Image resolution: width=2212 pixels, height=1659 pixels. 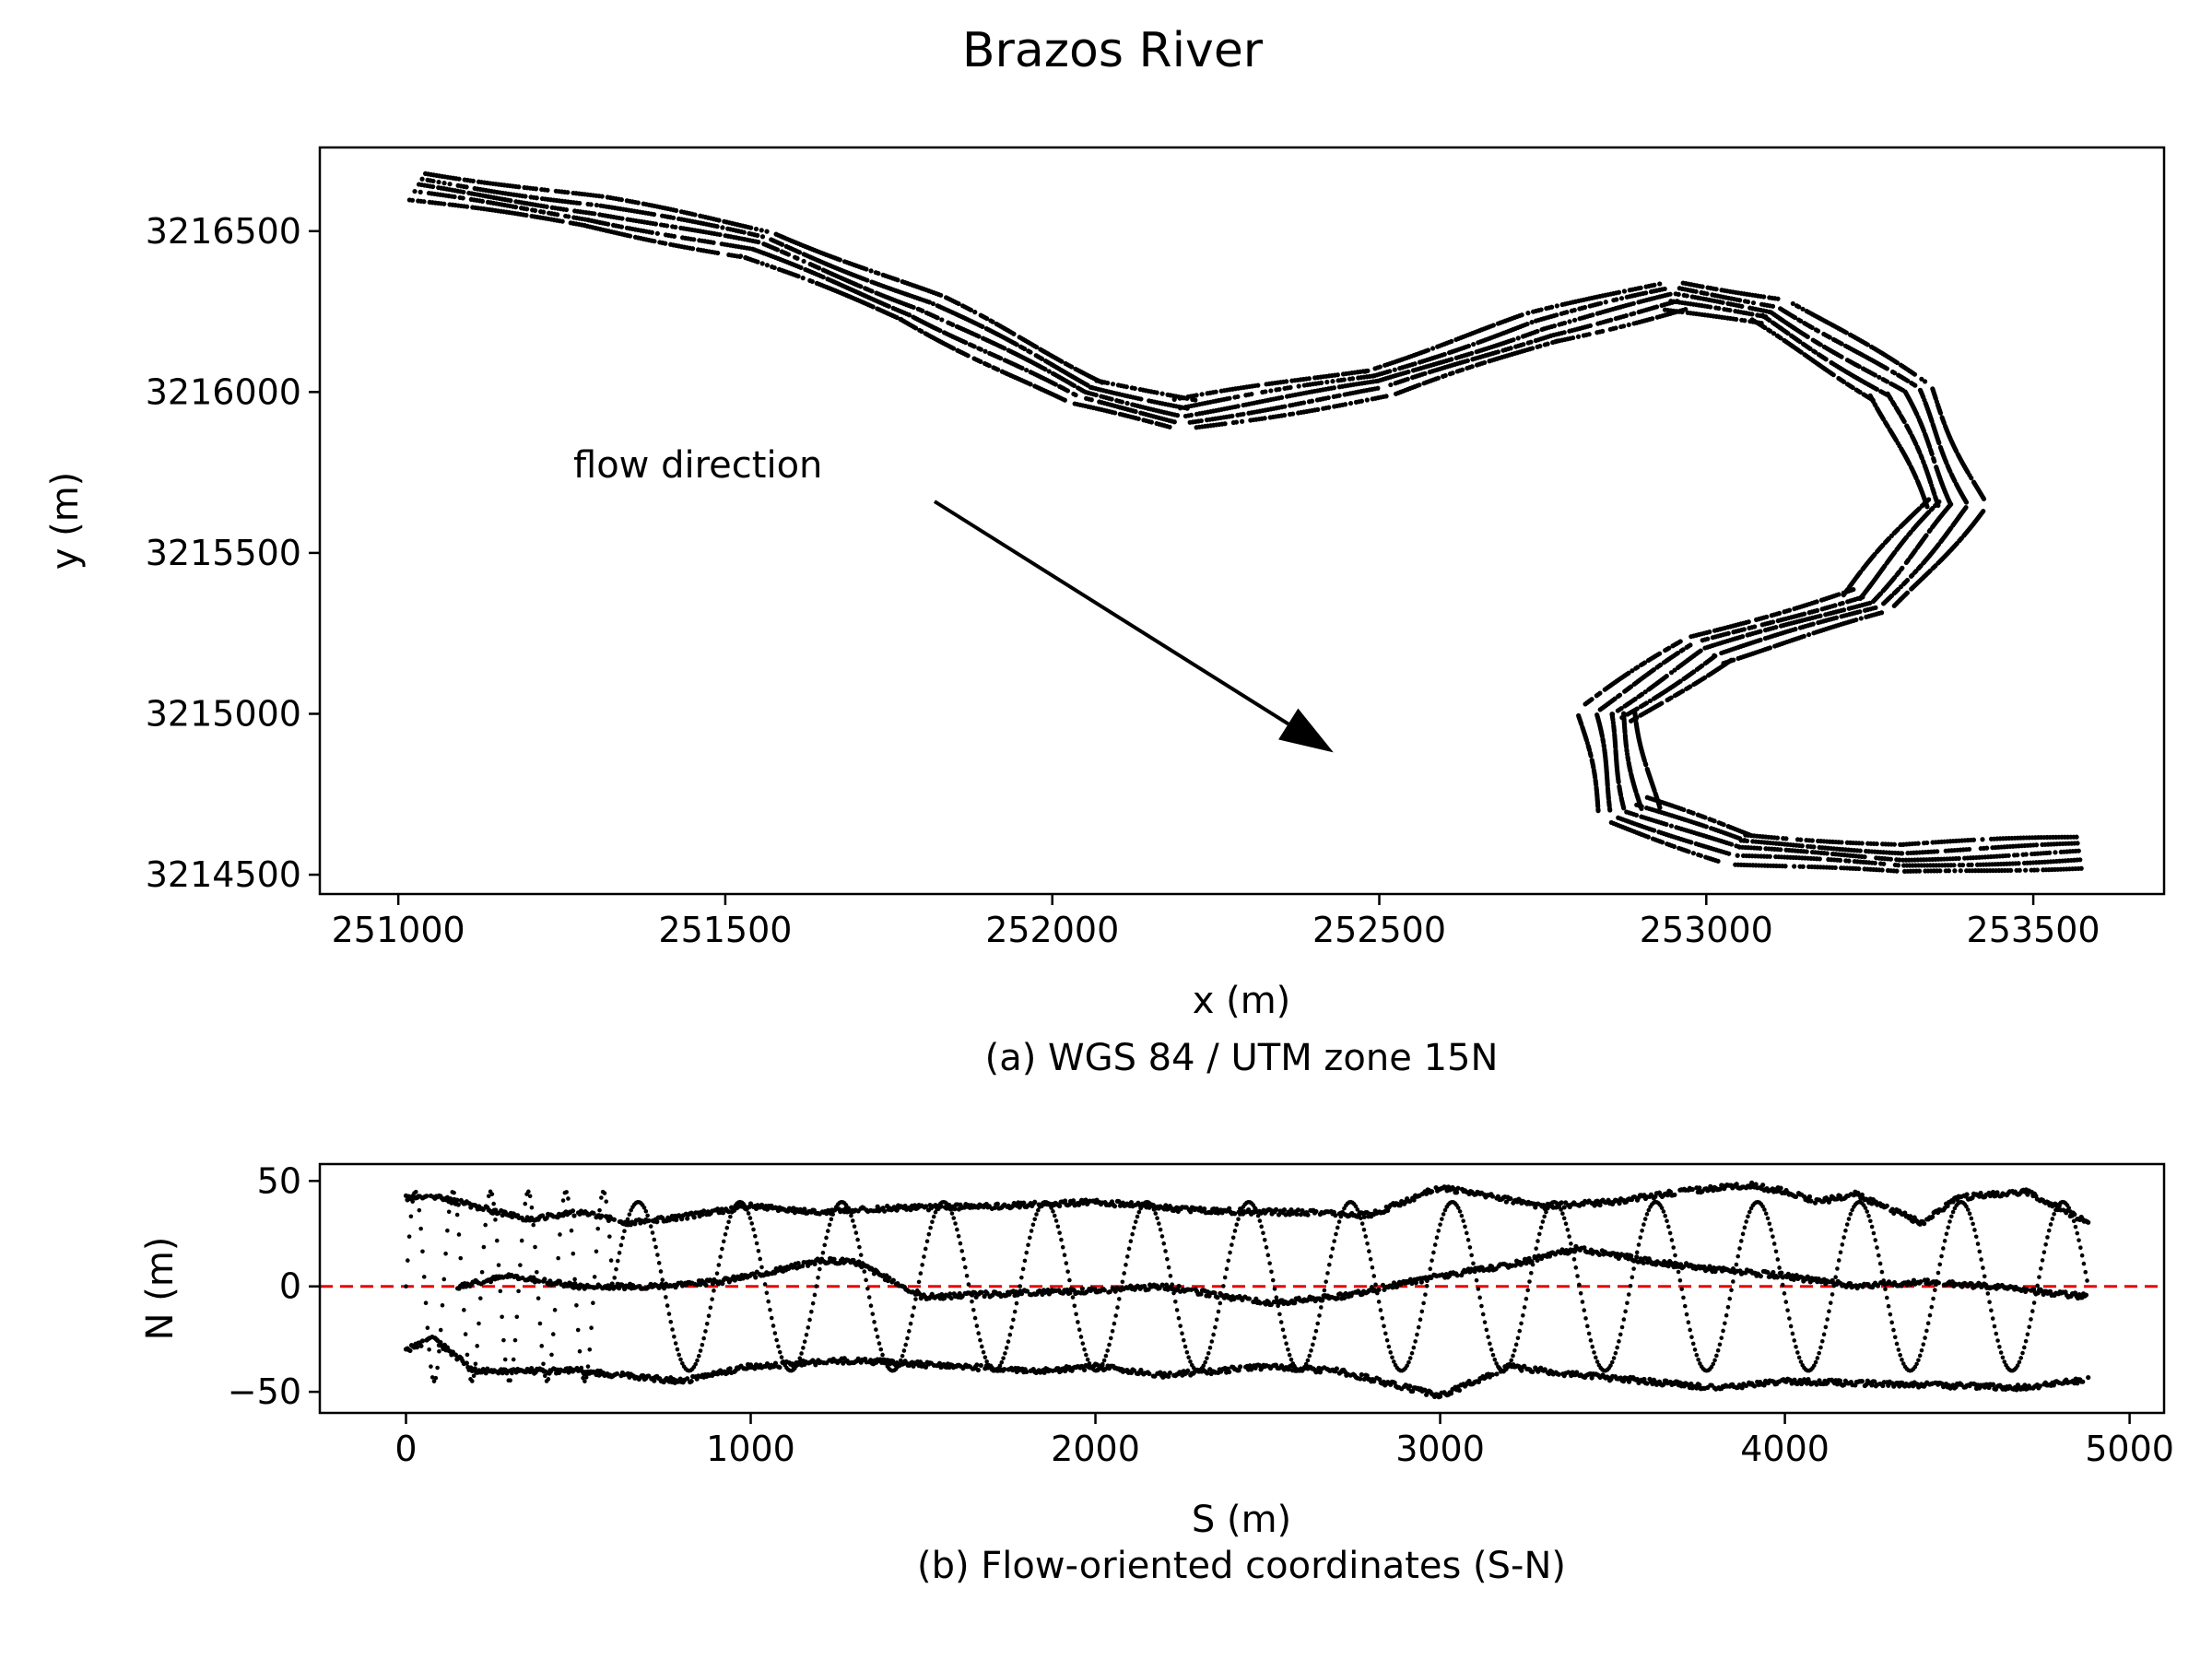 What do you see at coordinates (2033, 930) in the screenshot?
I see `x-tick-label: 253500` at bounding box center [2033, 930].